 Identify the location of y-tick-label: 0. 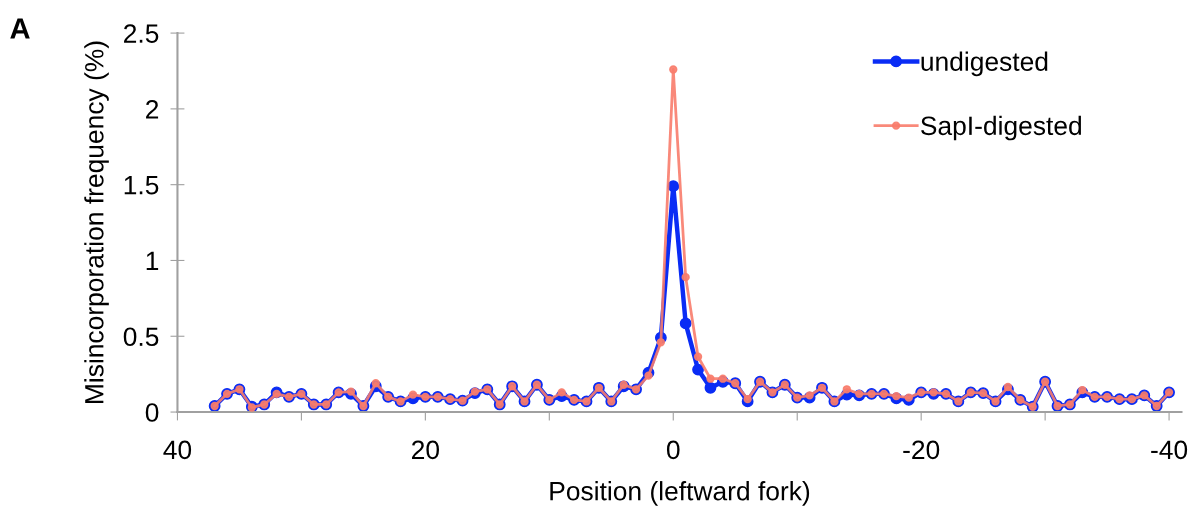
(152, 412).